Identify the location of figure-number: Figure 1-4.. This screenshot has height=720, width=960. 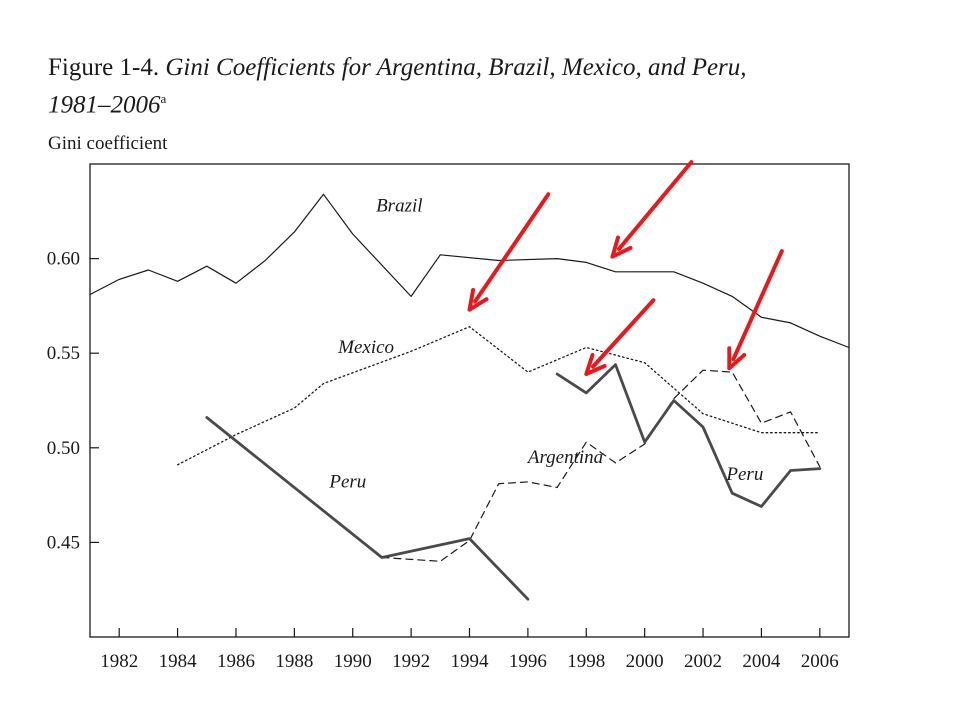
(104, 67).